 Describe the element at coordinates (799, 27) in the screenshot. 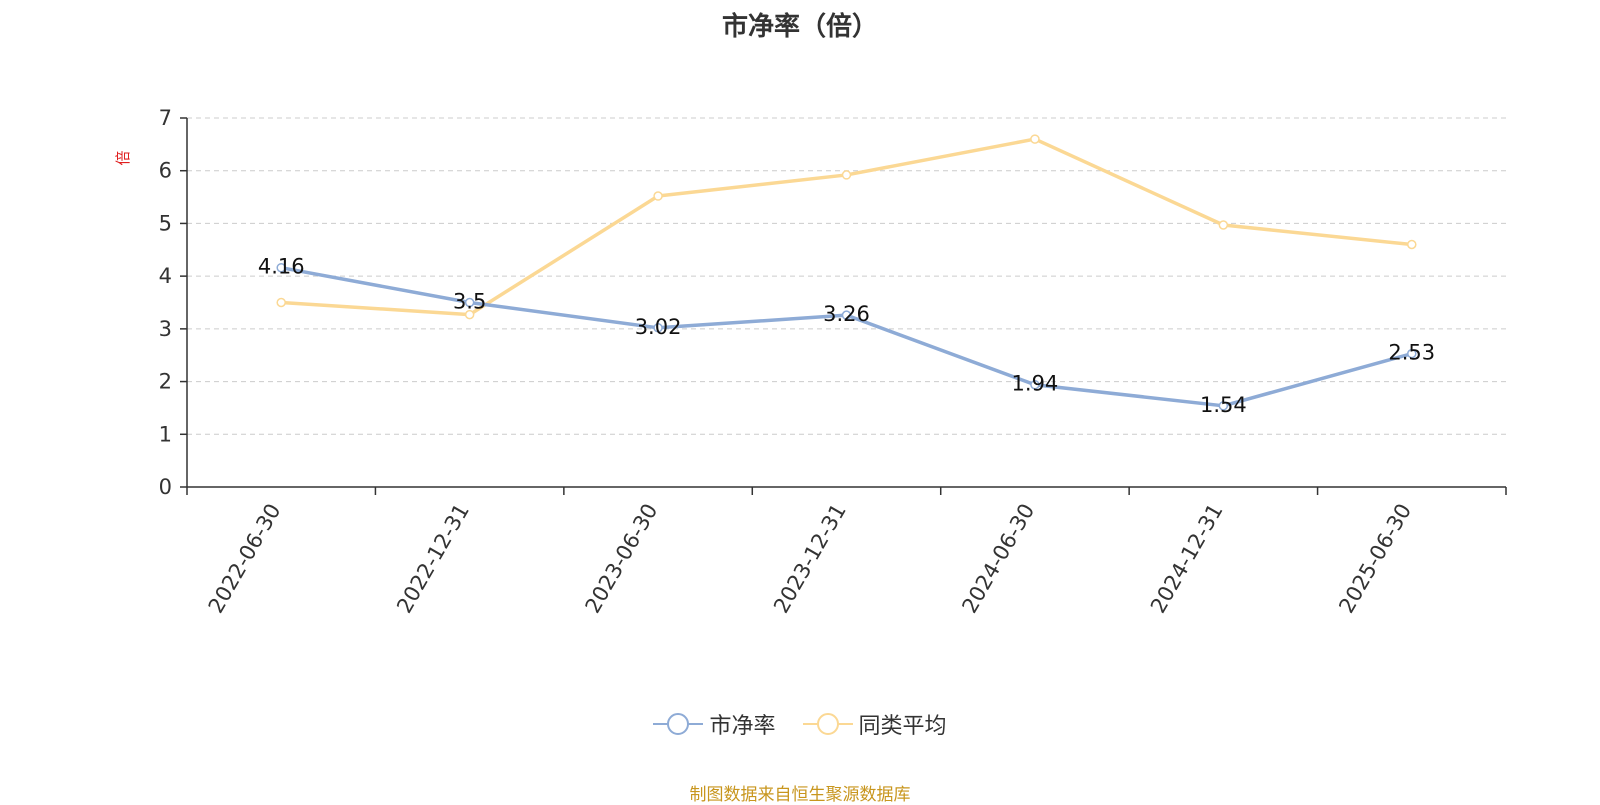

I see `chart-title: 市净率（倍）` at that location.